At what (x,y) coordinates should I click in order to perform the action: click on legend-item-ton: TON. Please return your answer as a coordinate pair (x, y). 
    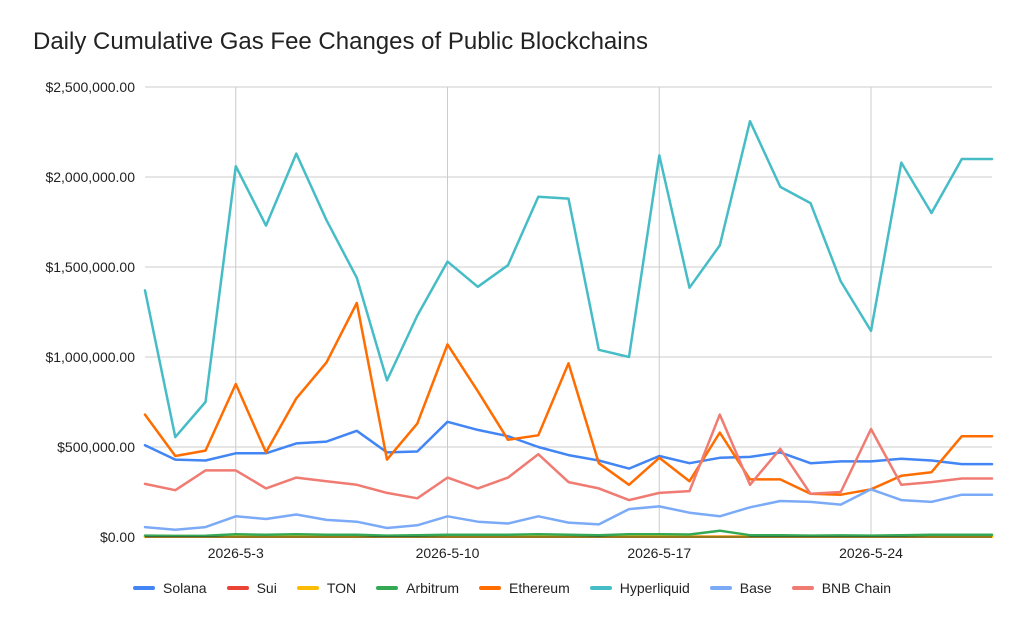
    Looking at the image, I should click on (326, 588).